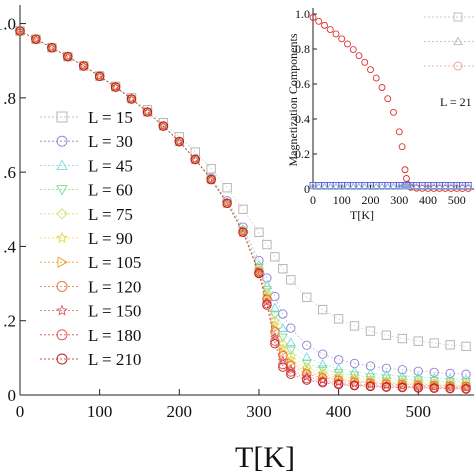 The height and width of the screenshot is (474, 474). Describe the element at coordinates (110, 190) in the screenshot. I see `legend-label: L = 60` at that location.